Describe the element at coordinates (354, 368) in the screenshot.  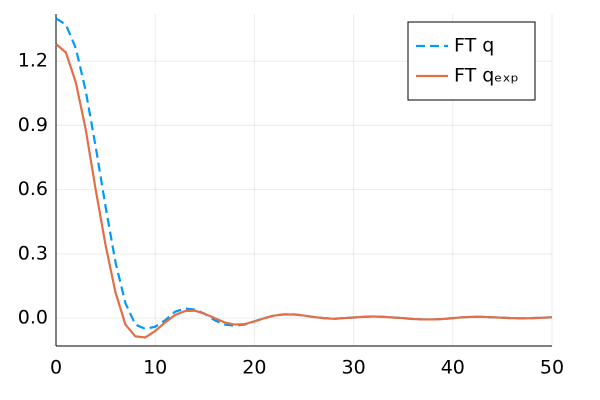
I see `x-tick-label: 30` at that location.